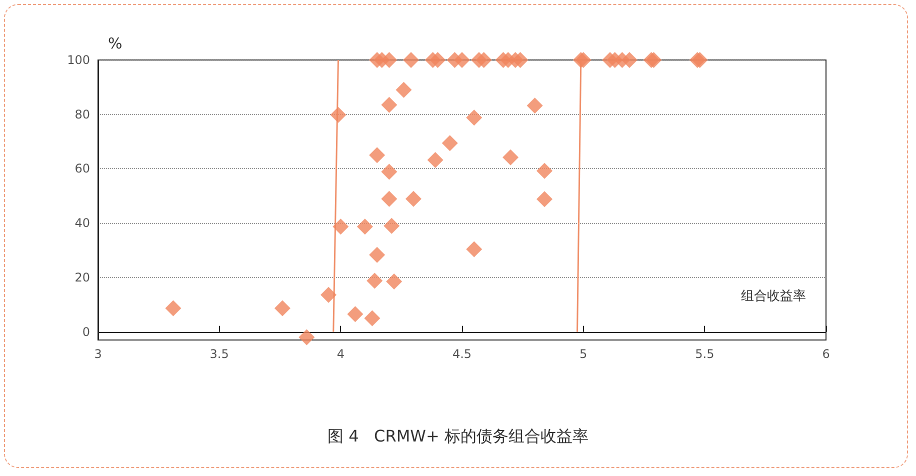  What do you see at coordinates (340, 354) in the screenshot?
I see `x-tick-label: 4` at bounding box center [340, 354].